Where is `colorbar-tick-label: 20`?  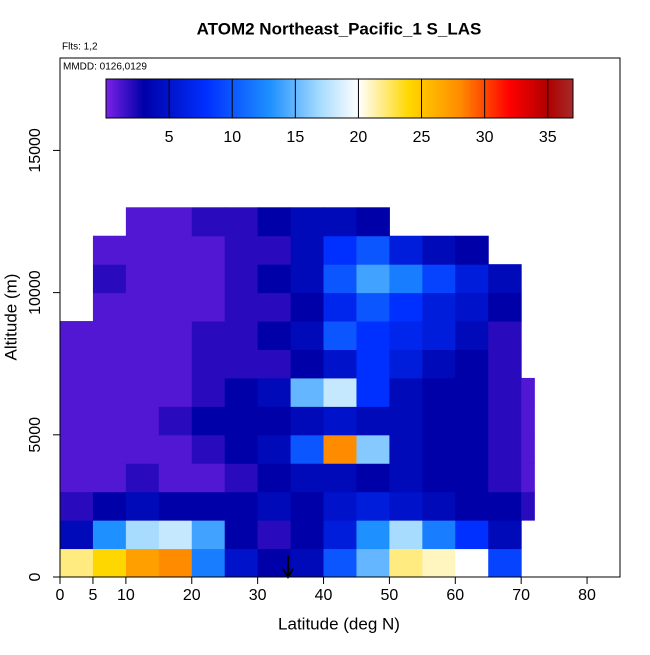 colorbar-tick-label: 20 is located at coordinates (359, 137).